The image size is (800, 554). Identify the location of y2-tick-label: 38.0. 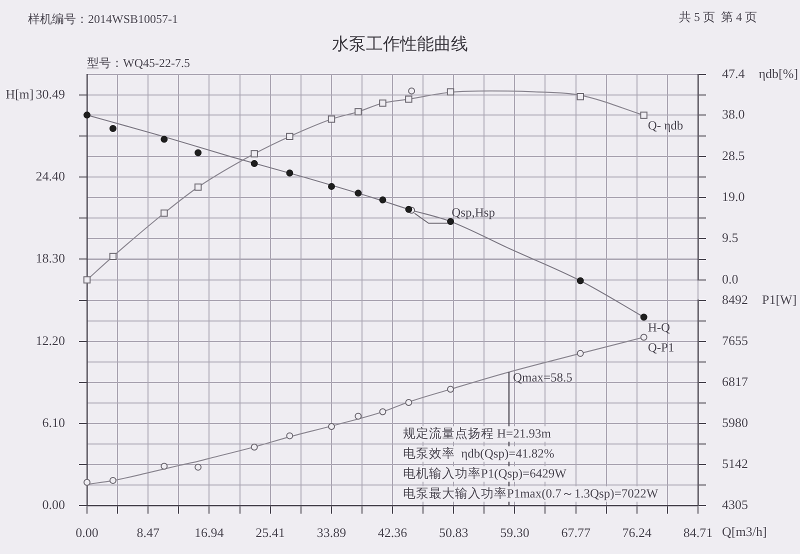
(733, 114).